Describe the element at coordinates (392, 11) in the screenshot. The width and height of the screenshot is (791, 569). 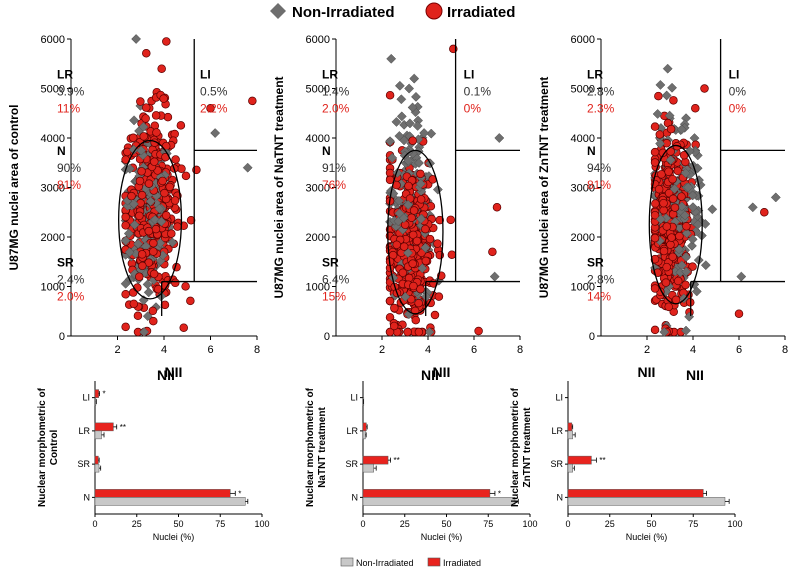
I see `top-legend: Non-Irradiated Irradiated` at that location.